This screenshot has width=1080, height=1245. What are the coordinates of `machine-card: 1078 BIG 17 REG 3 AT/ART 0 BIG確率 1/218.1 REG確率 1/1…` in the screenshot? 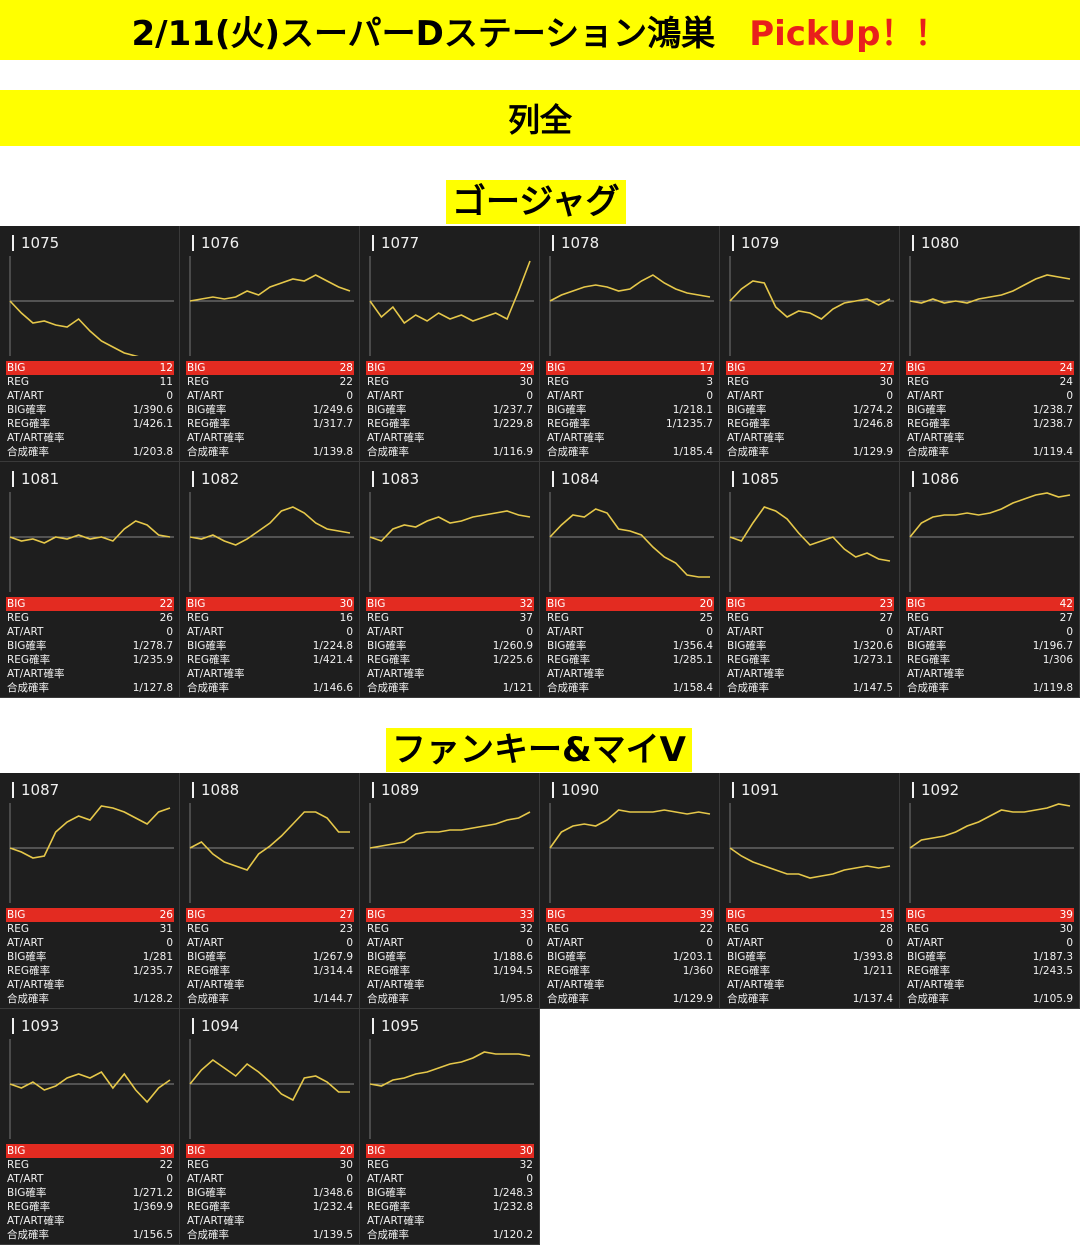 It's located at (630, 344).